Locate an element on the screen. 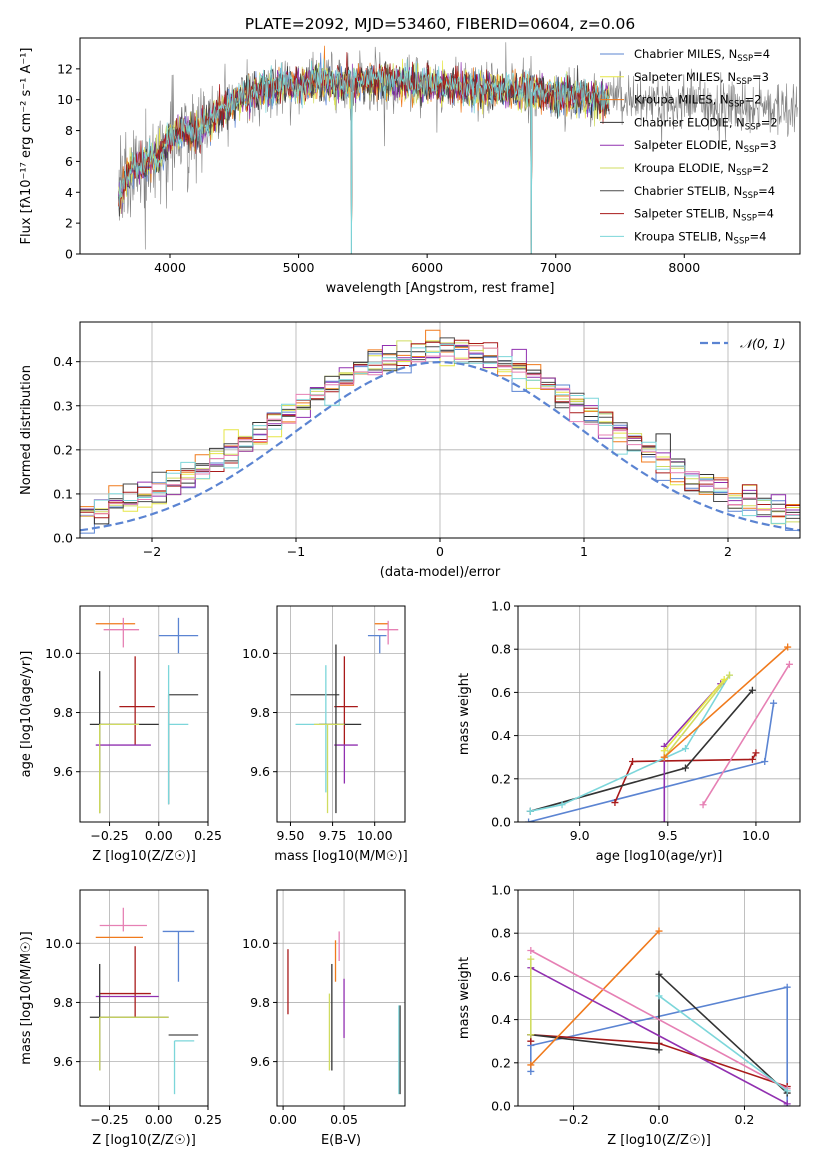  weight_vs_Z-ylabel: mass weight is located at coordinates (464, 998).